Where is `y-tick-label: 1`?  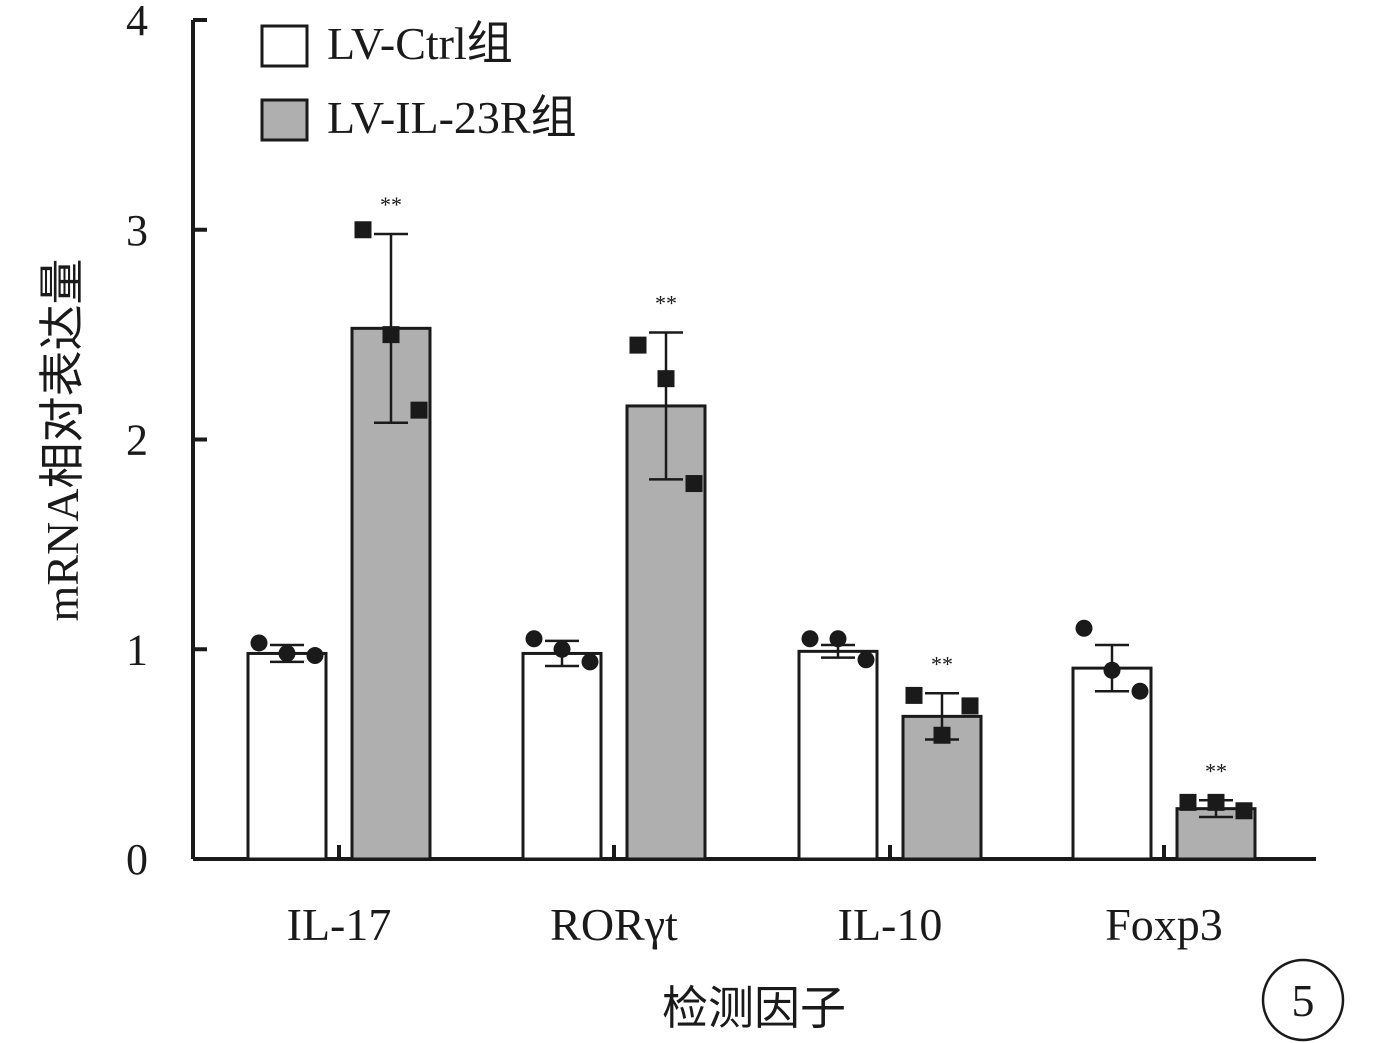 y-tick-label: 1 is located at coordinates (137, 649).